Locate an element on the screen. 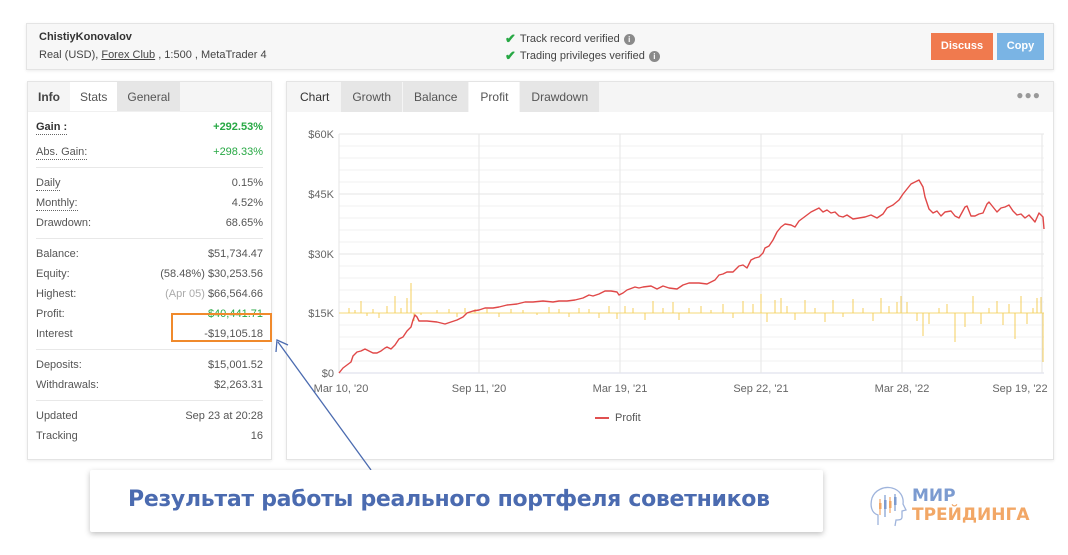 The height and width of the screenshot is (555, 1068). stat-monthly: Monthly: 4.52% is located at coordinates (149, 203).